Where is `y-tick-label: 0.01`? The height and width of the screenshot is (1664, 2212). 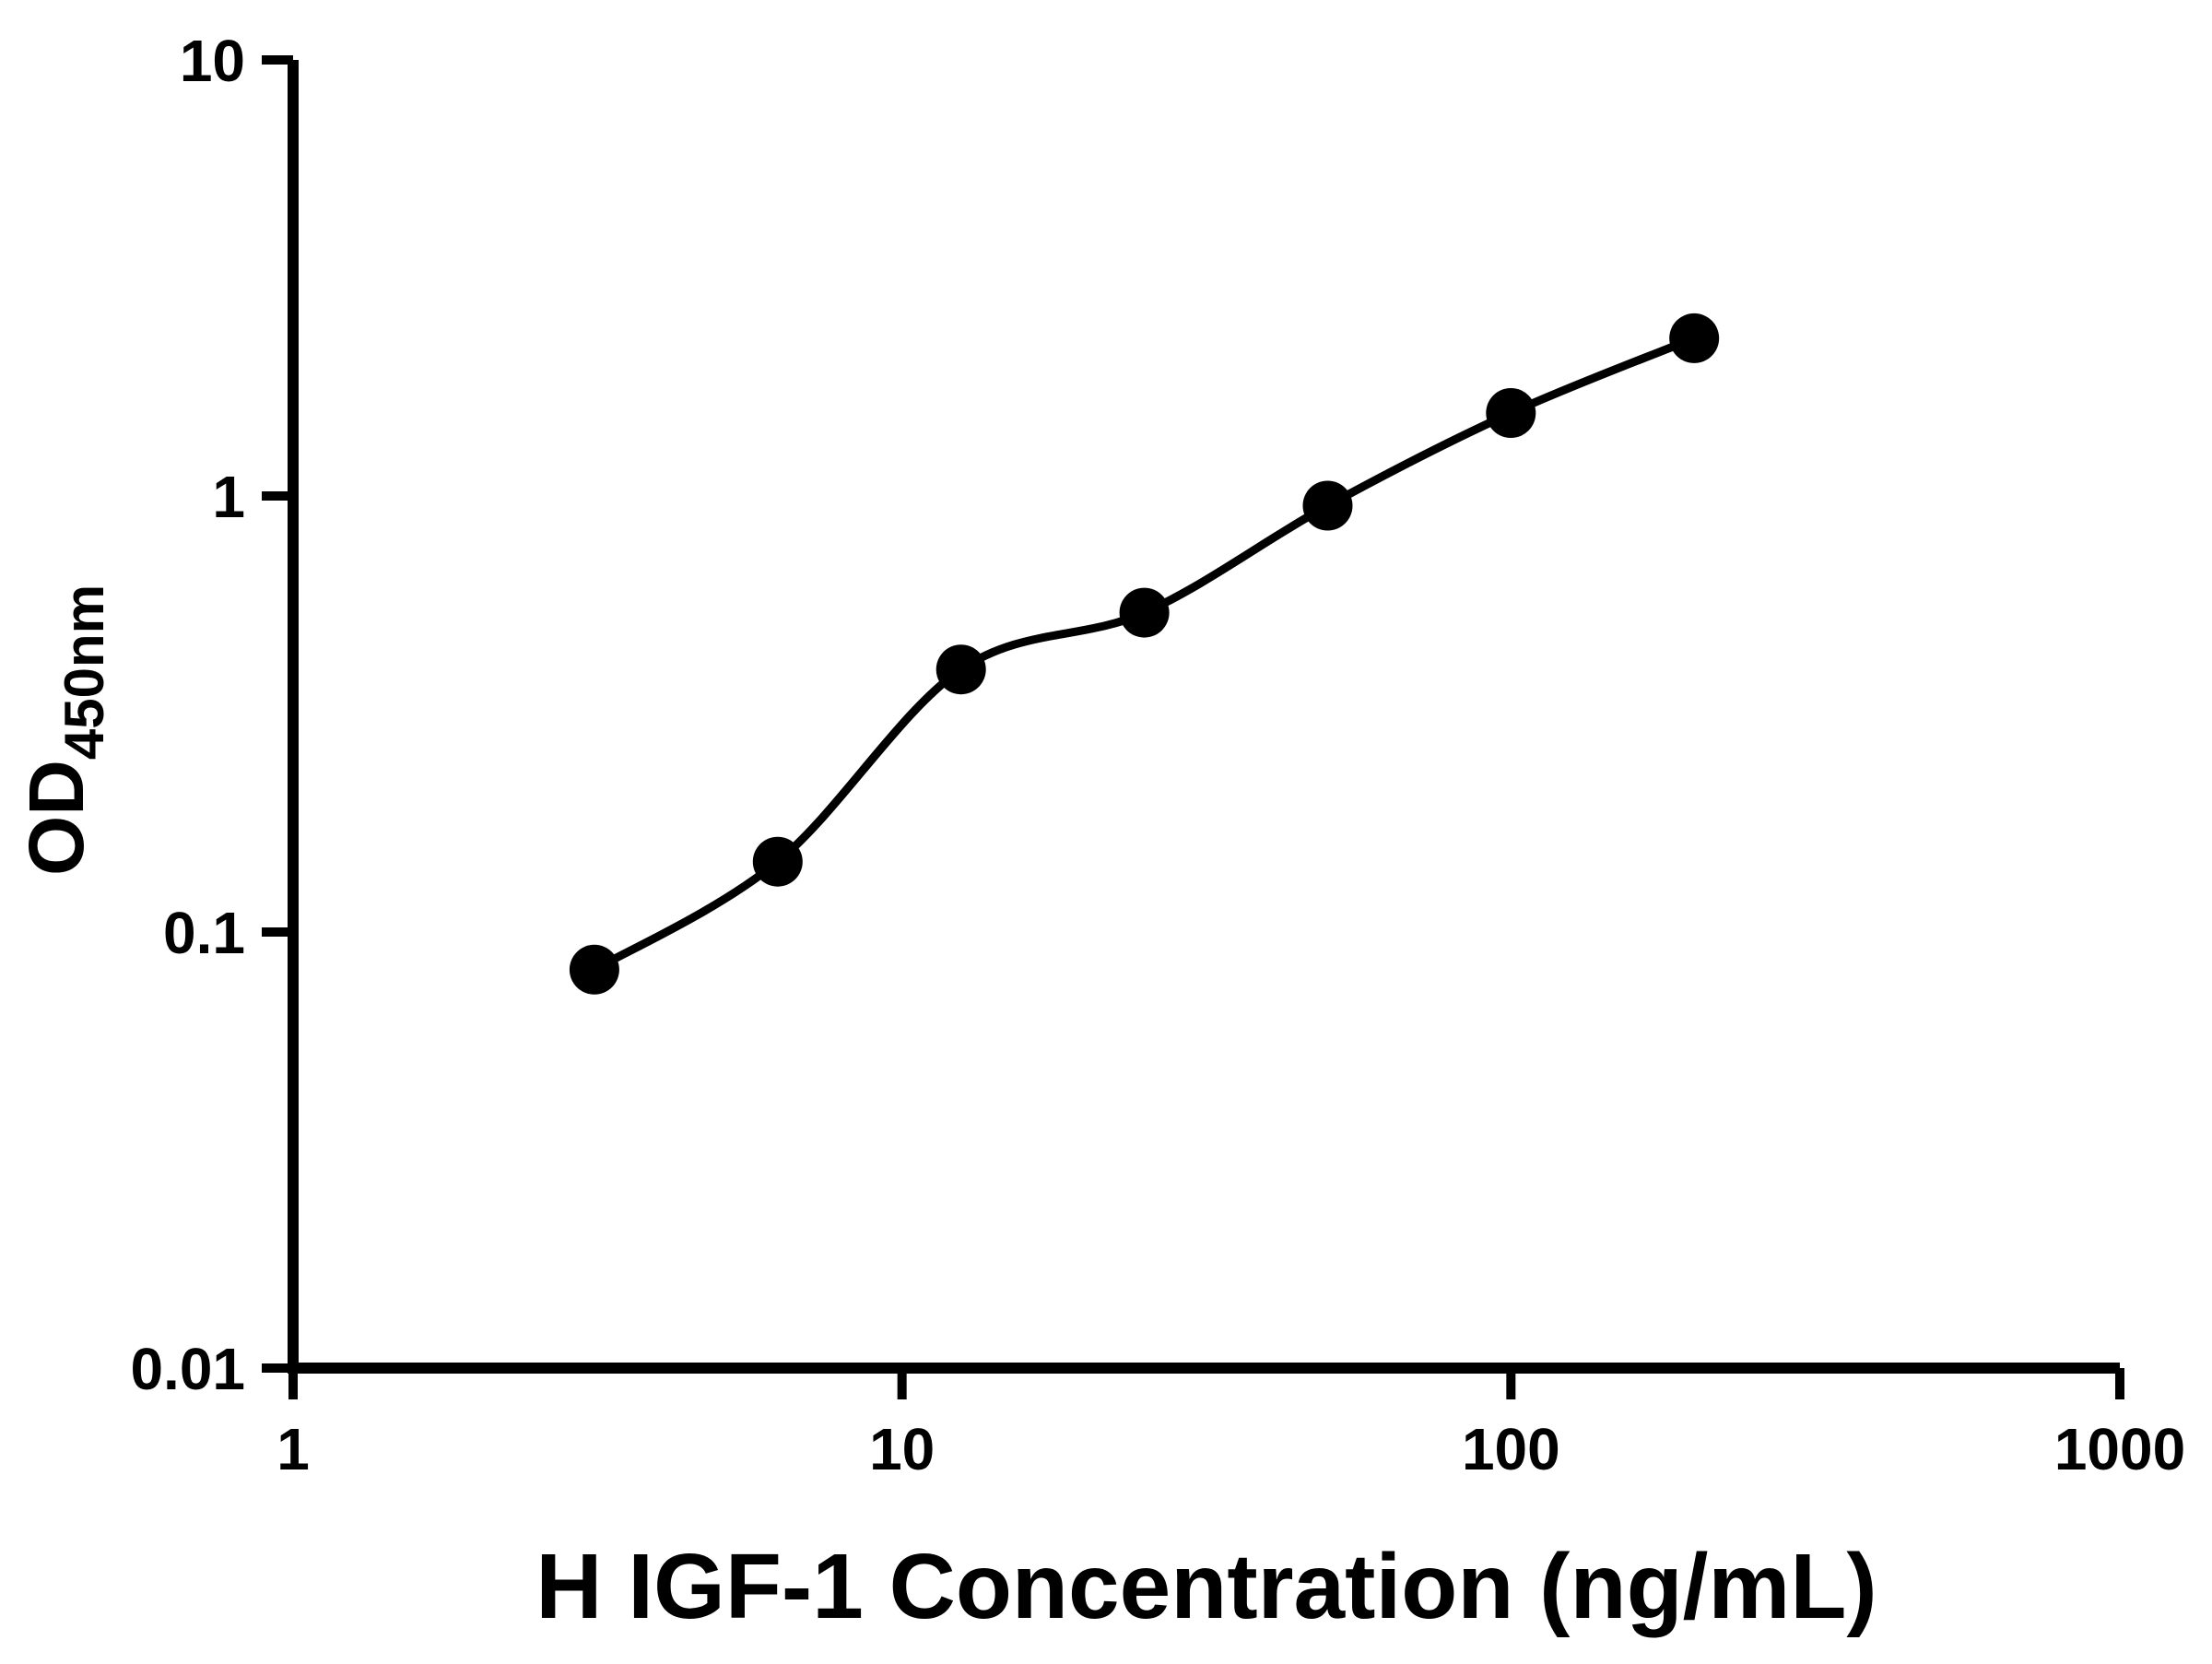 y-tick-label: 0.01 is located at coordinates (187, 1369).